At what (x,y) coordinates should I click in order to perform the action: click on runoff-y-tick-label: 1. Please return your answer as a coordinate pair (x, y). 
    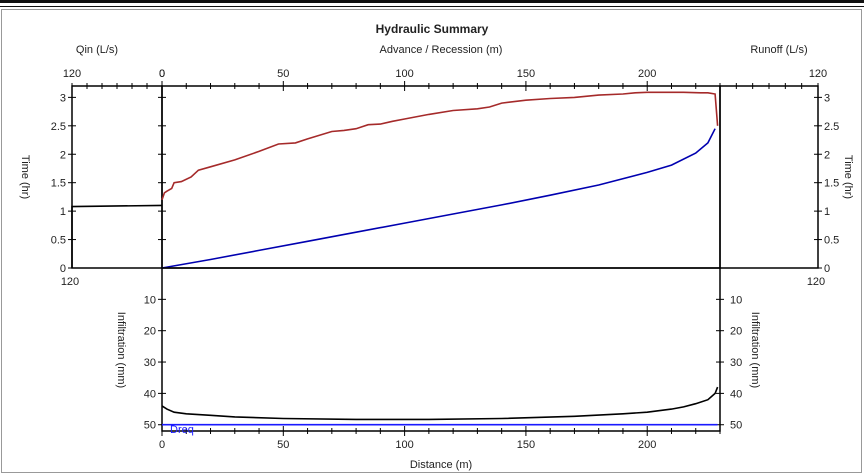
    Looking at the image, I should click on (827, 212).